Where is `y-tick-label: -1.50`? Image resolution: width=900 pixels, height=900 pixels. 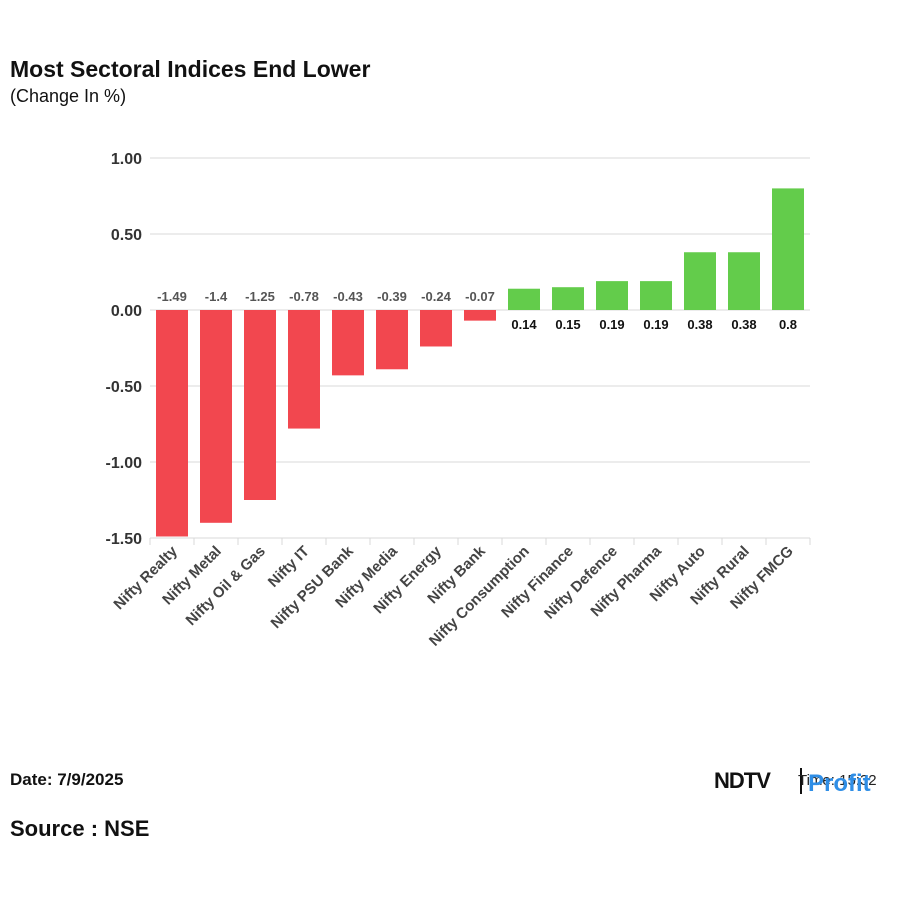
y-tick-label: -1.50 is located at coordinates (124, 539).